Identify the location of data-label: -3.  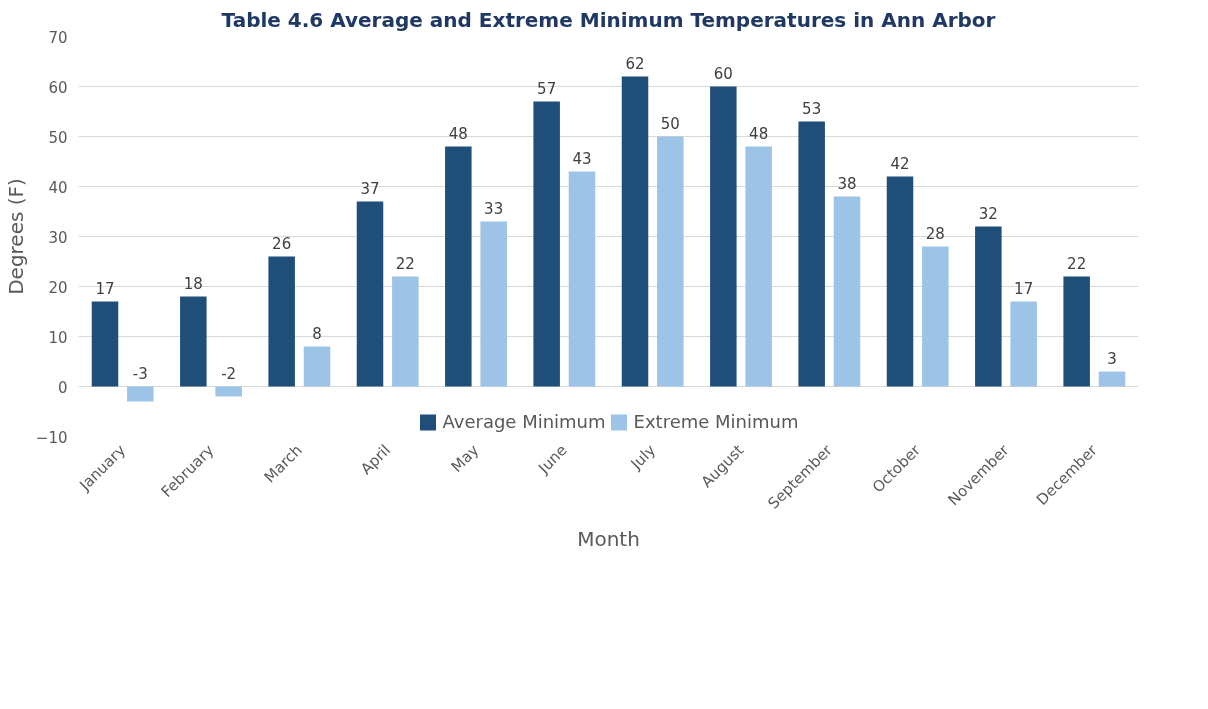
(140, 374).